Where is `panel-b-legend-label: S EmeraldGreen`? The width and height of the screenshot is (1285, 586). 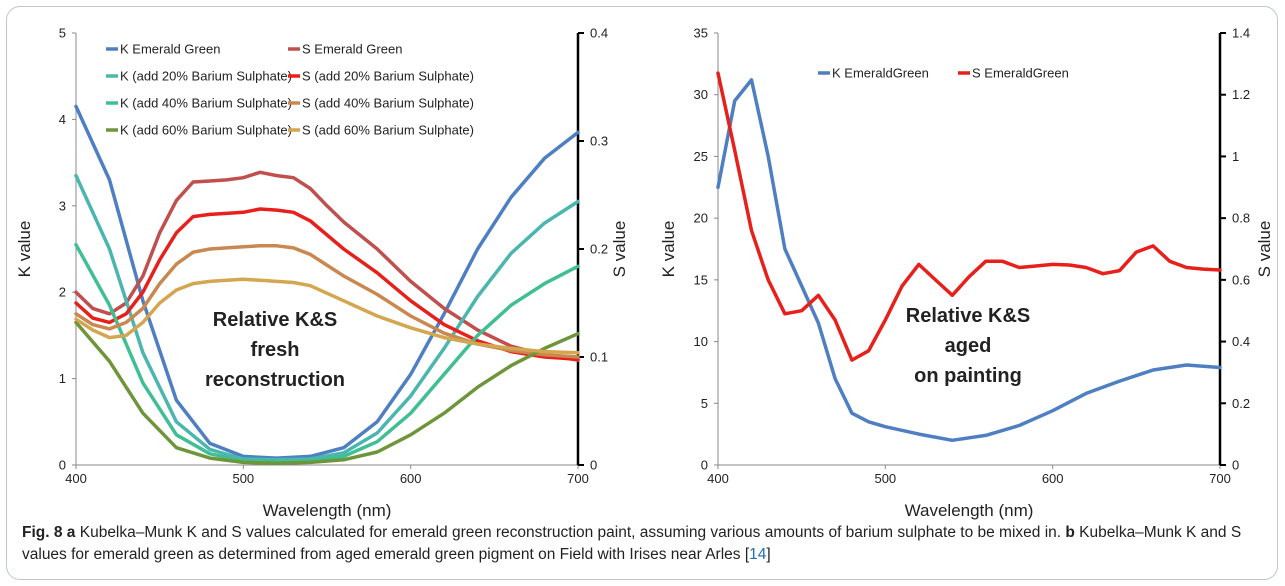 panel-b-legend-label: S EmeraldGreen is located at coordinates (1020, 73).